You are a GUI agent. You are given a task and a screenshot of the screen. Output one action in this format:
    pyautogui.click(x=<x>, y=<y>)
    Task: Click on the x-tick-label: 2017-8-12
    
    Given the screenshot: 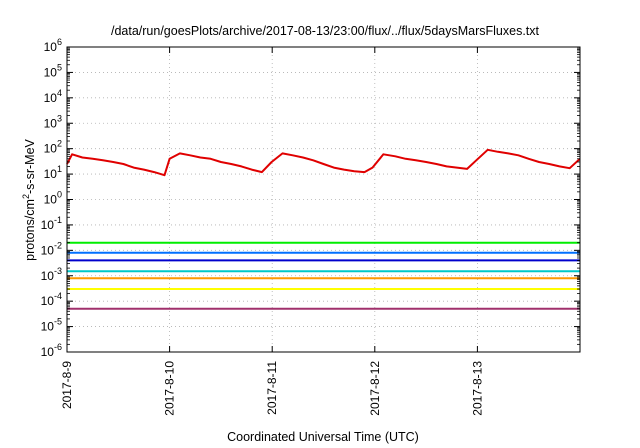 What is the action you would take?
    pyautogui.click(x=375, y=388)
    